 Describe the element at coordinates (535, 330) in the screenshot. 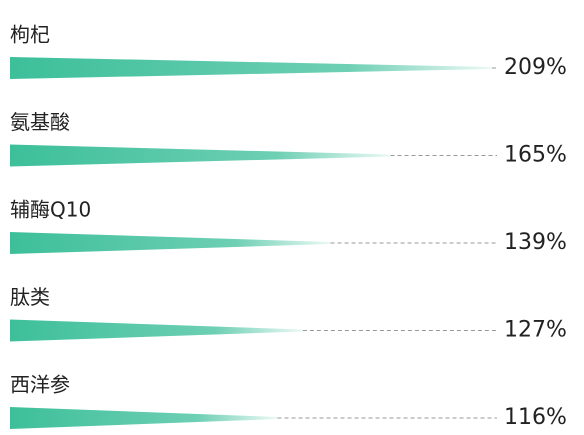

I see `value-label: 127%` at that location.